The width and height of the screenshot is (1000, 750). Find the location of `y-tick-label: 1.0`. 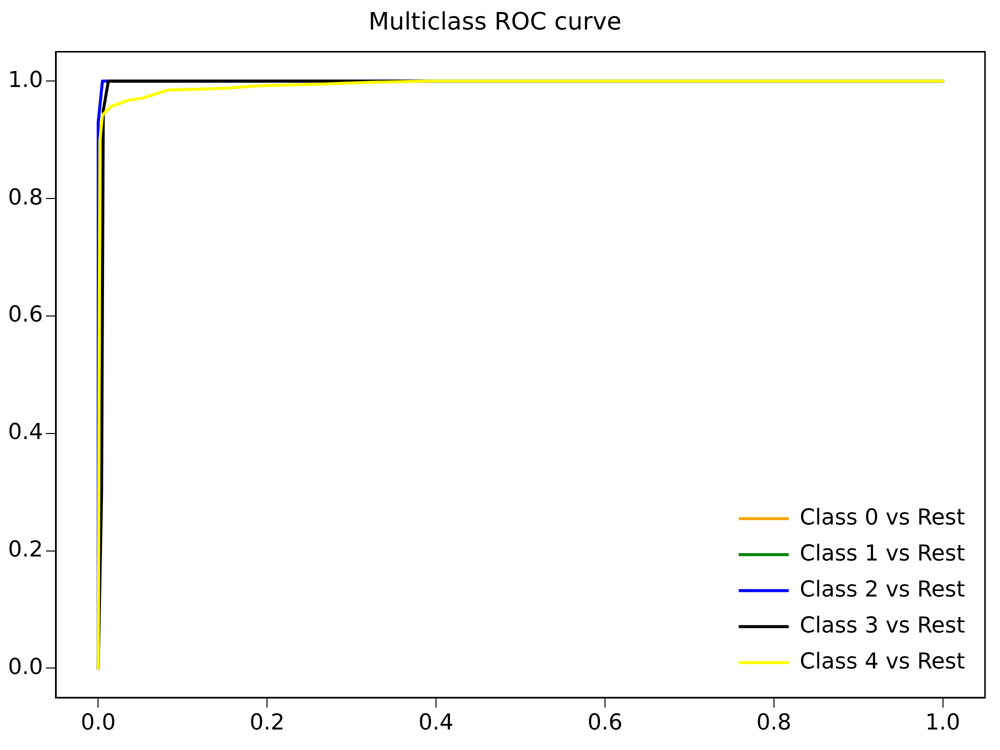

y-tick-label: 1.0 is located at coordinates (25, 80).